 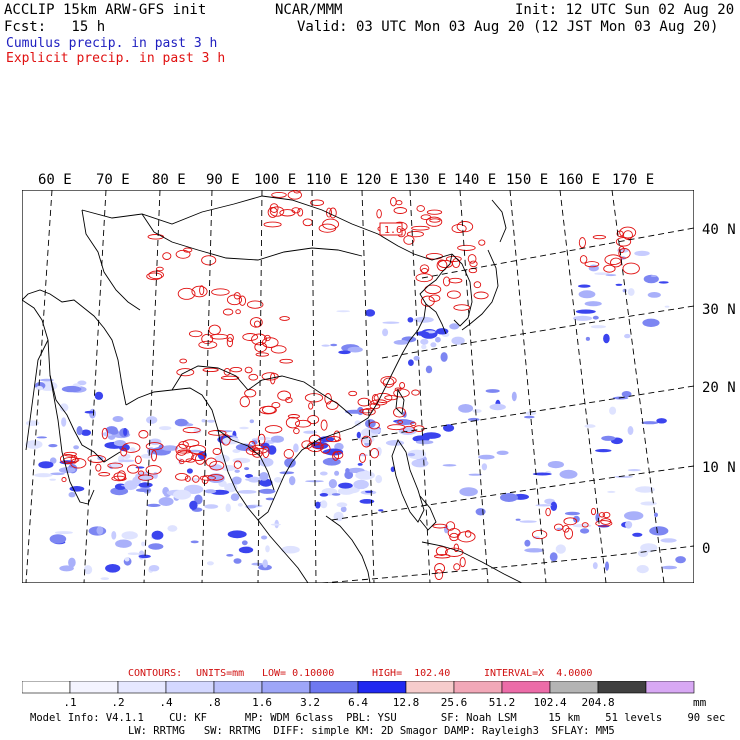 I want to click on colorbar-swatch, so click(x=478, y=687).